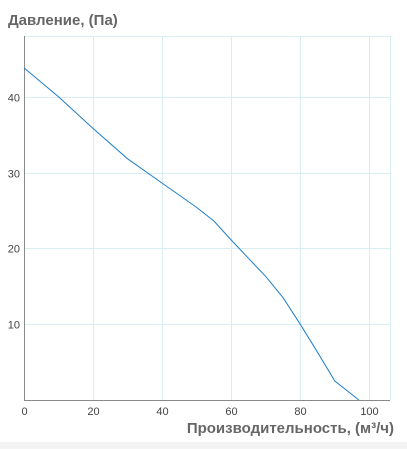 The height and width of the screenshot is (449, 407). What do you see at coordinates (300, 412) in the screenshot?
I see `x-tick-label-80: 80` at bounding box center [300, 412].